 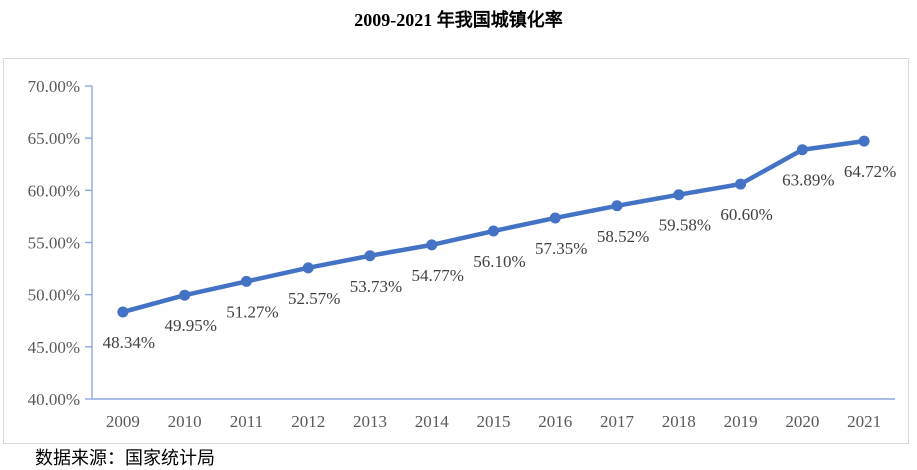 I want to click on data-point-label: 49.95%, so click(x=190, y=325).